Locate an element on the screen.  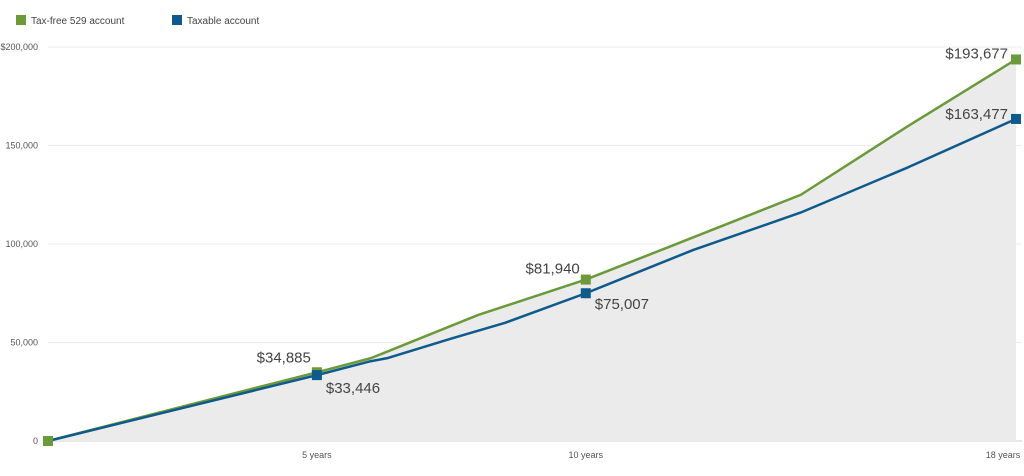
y-tick-label: 50,000 is located at coordinates (24, 343).